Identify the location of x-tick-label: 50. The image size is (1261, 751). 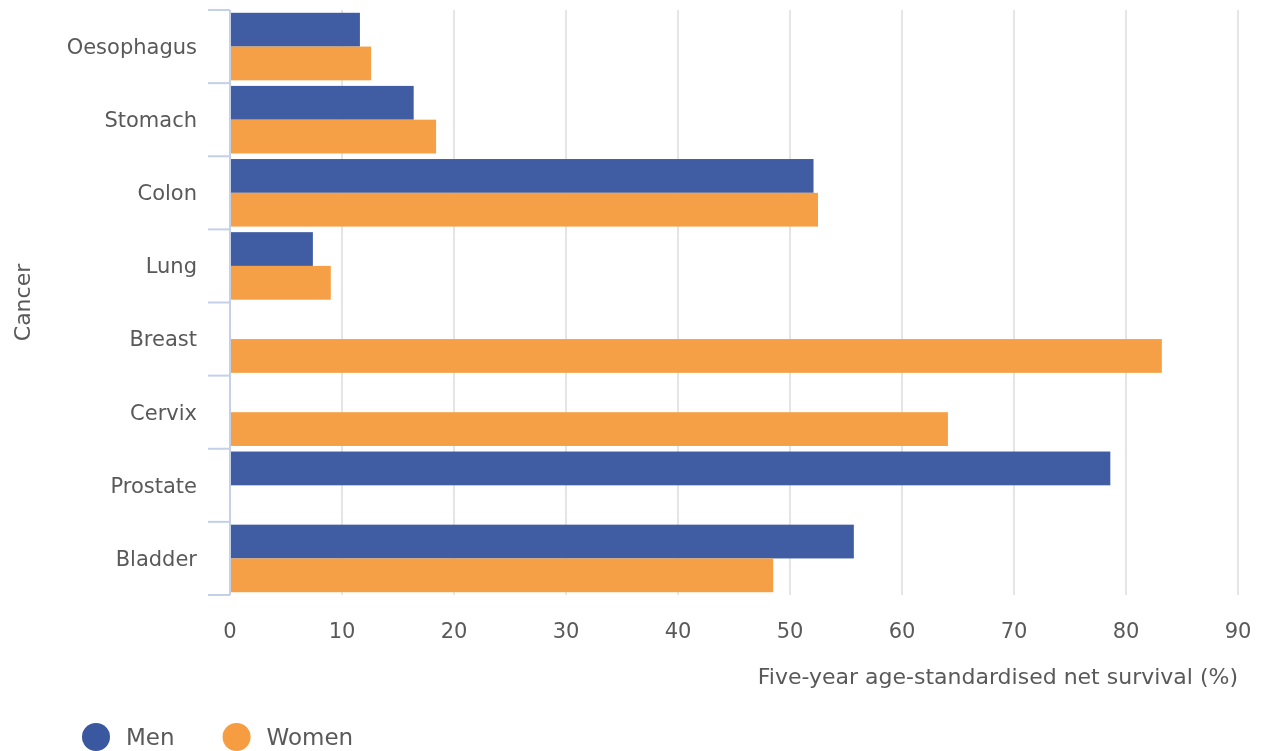
(790, 631).